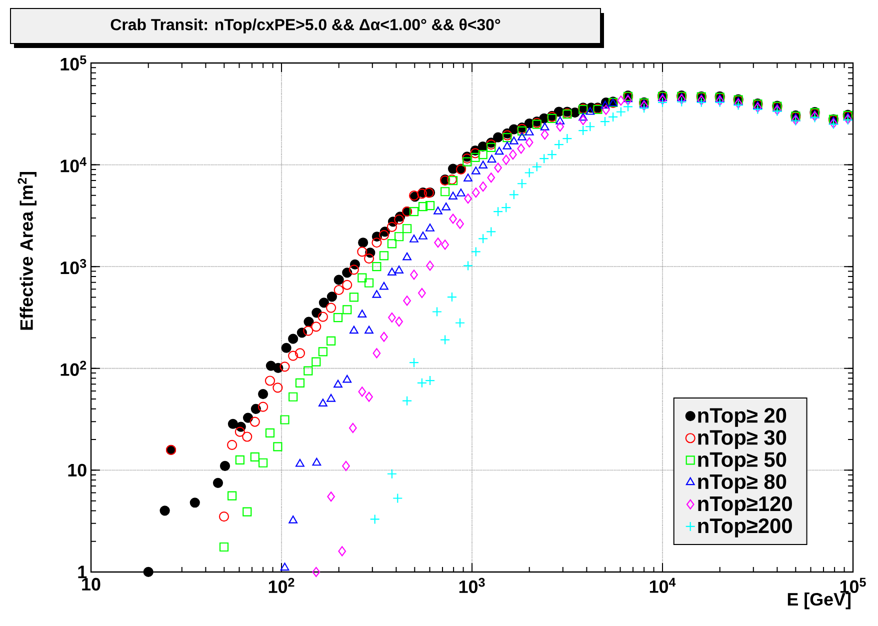 This screenshot has width=878, height=626. What do you see at coordinates (742, 484) in the screenshot?
I see `legend-label: nTop≥ 80` at bounding box center [742, 484].